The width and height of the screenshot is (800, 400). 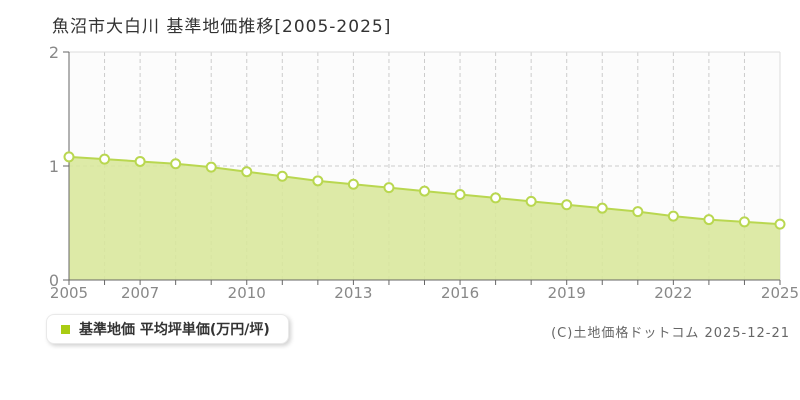 I want to click on x-tick-label: 2019, so click(x=567, y=293).